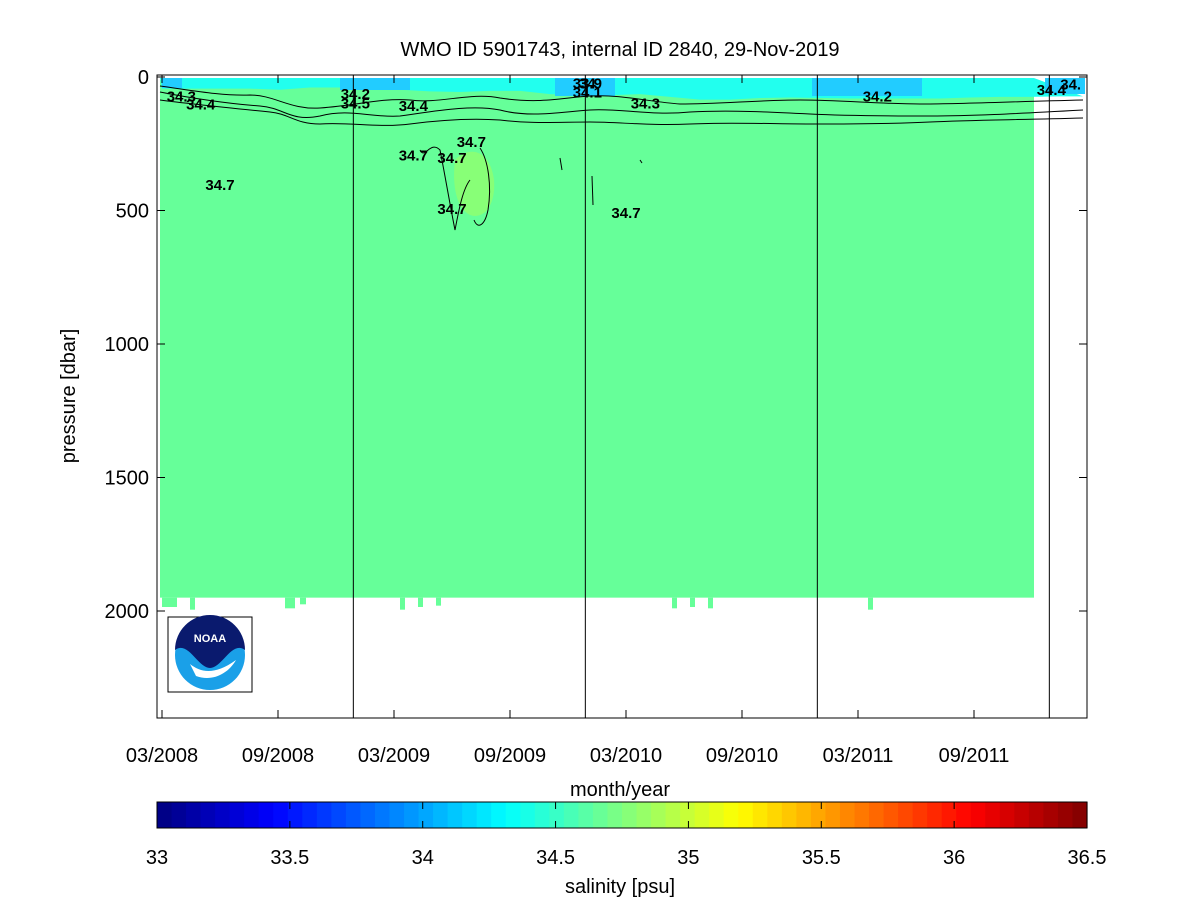 Image resolution: width=1200 pixels, height=900 pixels. I want to click on x-tick-label: 03/2010, so click(626, 756).